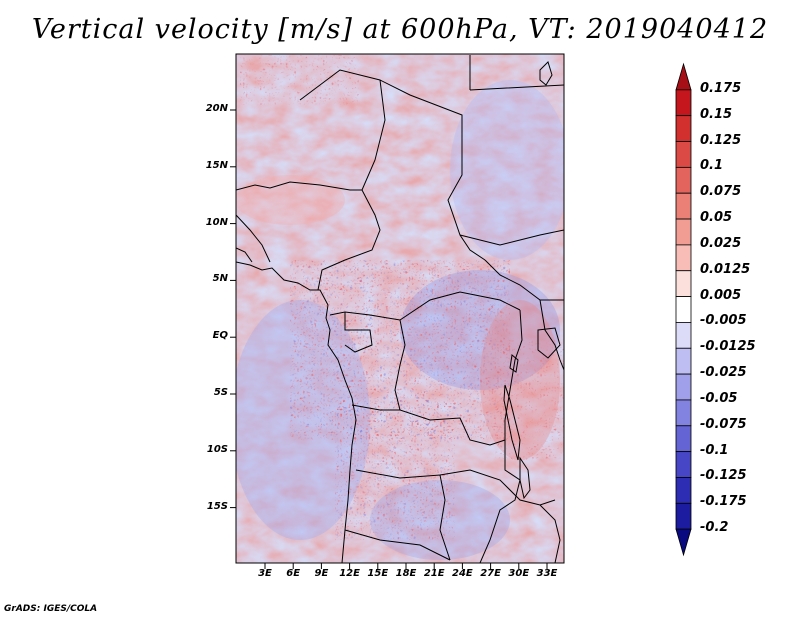 This screenshot has width=800, height=618. I want to click on colorbar-label: -0.2, so click(714, 528).